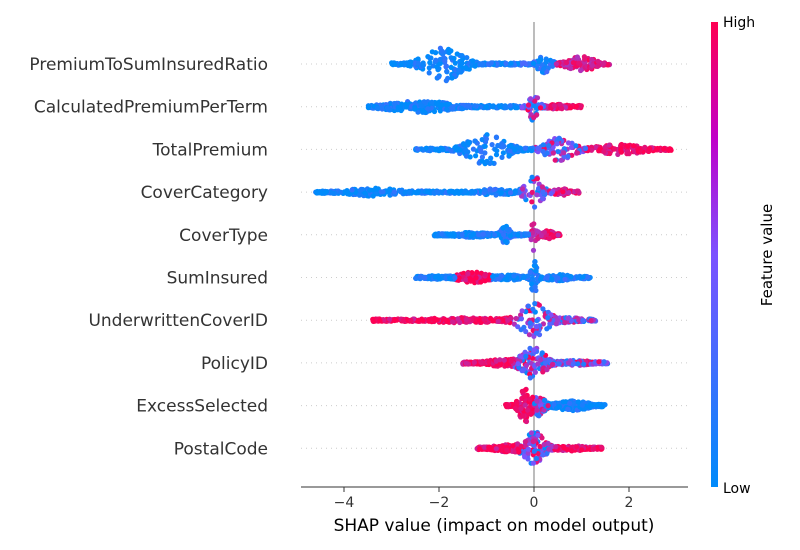 Image resolution: width=800 pixels, height=550 pixels. What do you see at coordinates (221, 449) in the screenshot?
I see `feature-label: PostalCode` at bounding box center [221, 449].